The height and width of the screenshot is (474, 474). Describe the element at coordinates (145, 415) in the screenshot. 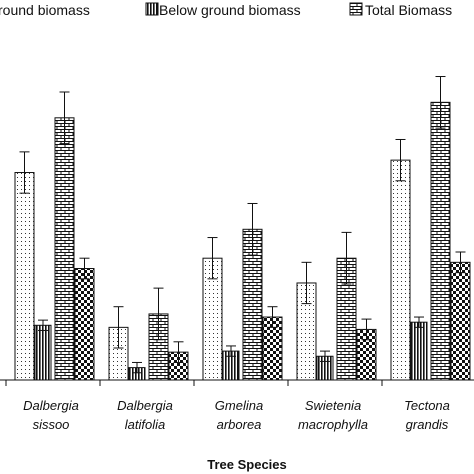

I see `x-tick-label: Dalbergia latifolia` at that location.